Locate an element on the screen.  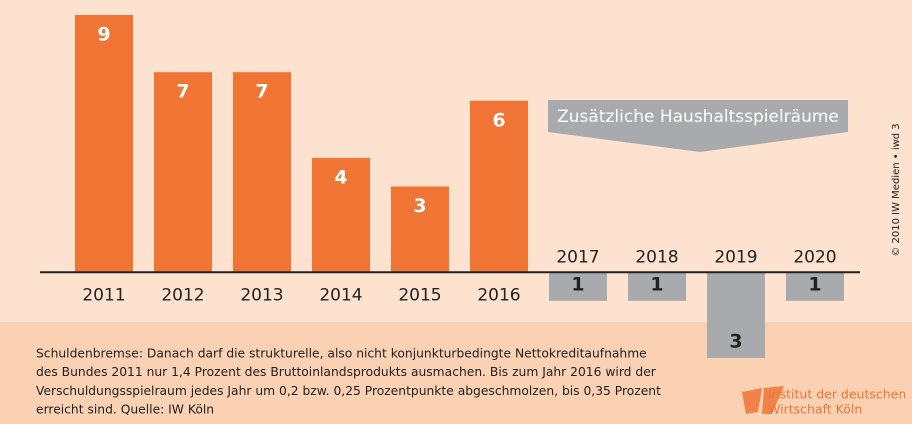
value-label: 9 is located at coordinates (103, 35).